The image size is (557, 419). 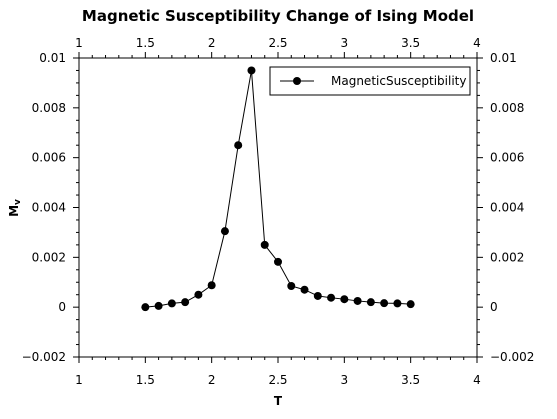 What do you see at coordinates (345, 380) in the screenshot?
I see `x-tick-label-bottom: 3` at bounding box center [345, 380].